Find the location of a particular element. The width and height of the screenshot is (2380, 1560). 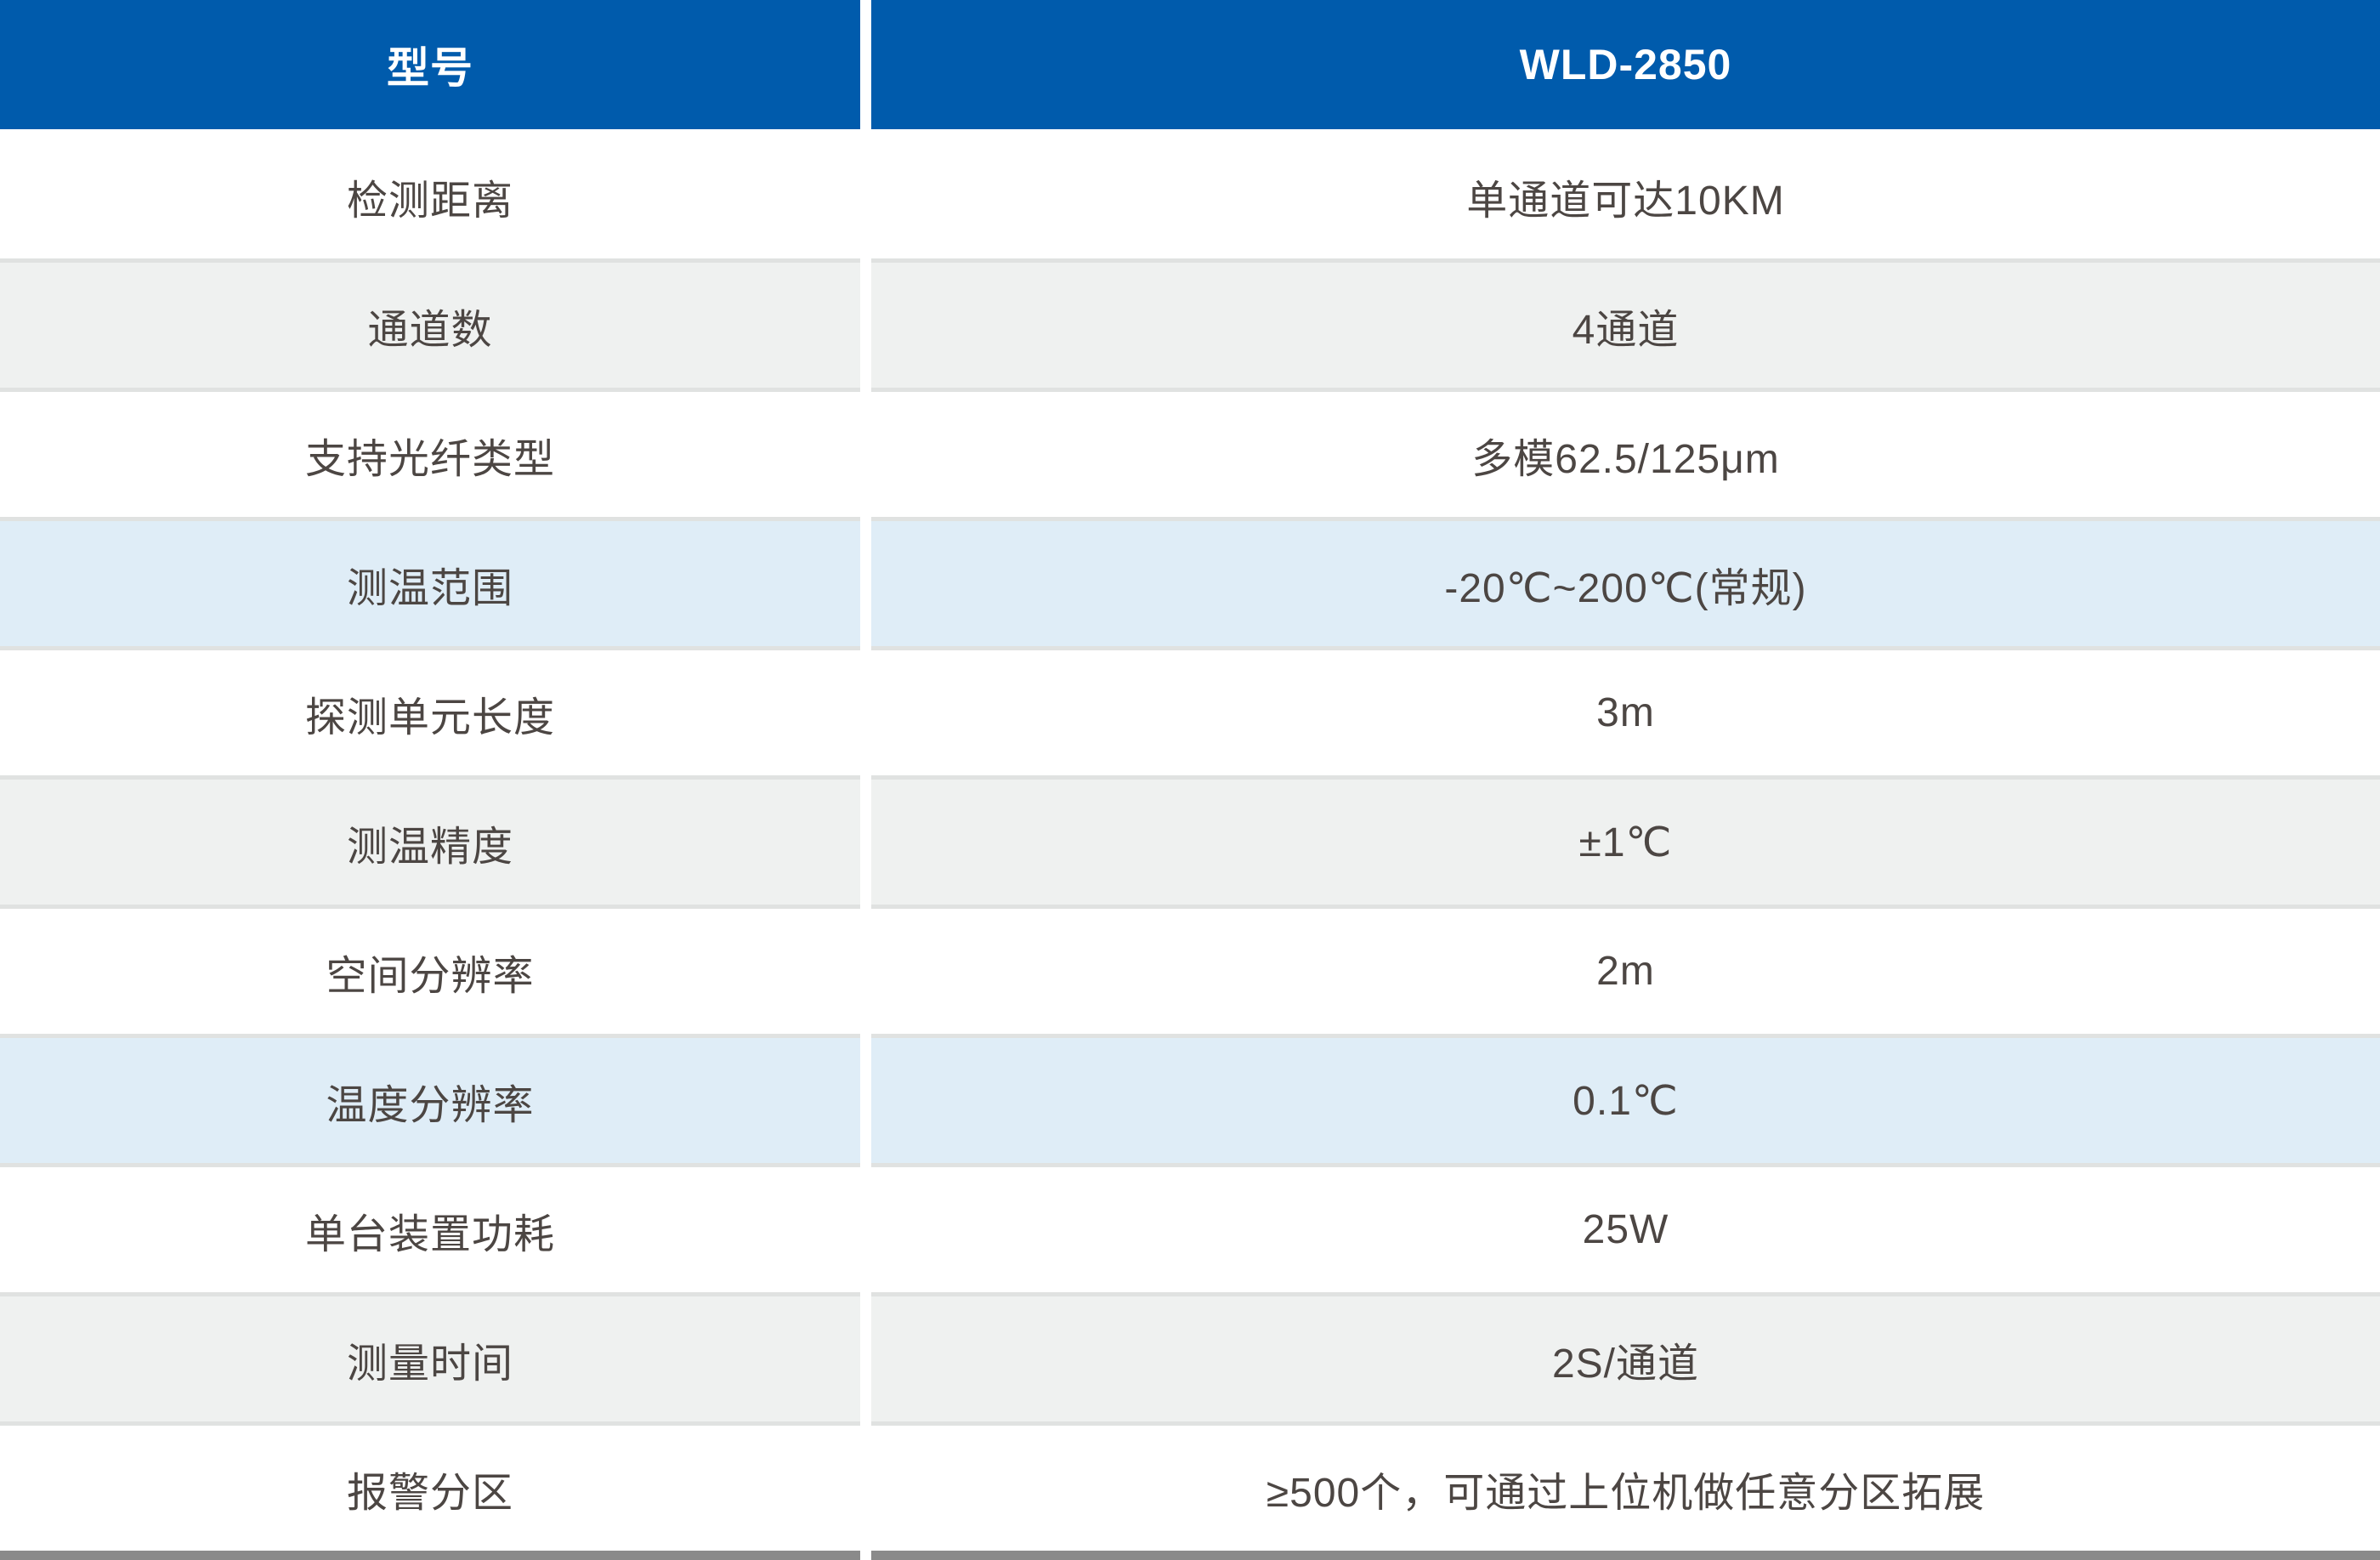

table-row: 温度分辨率 0.1℃ is located at coordinates (1190, 1099).